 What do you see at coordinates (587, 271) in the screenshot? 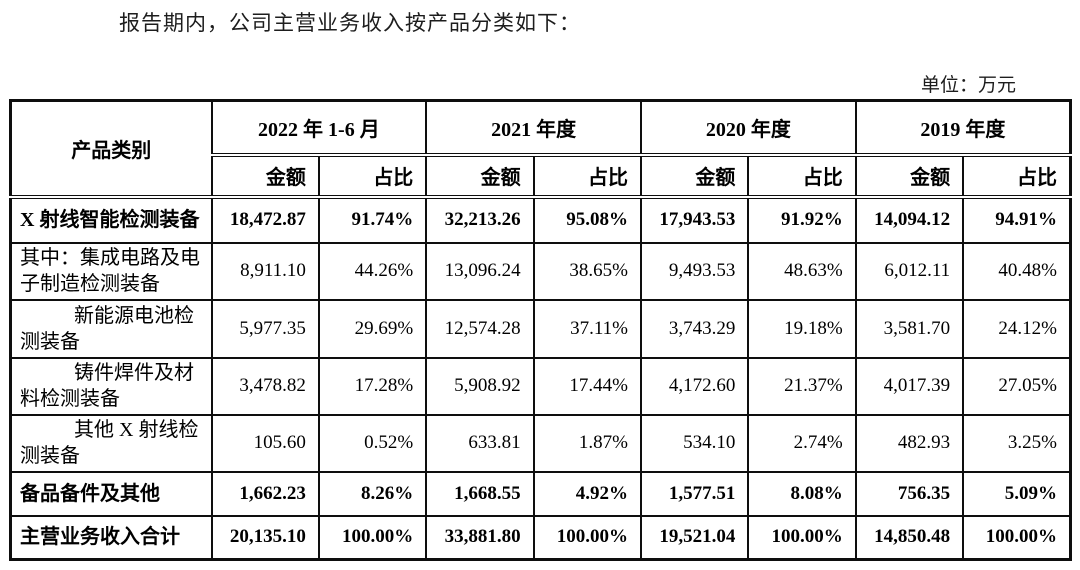
I see `ratio-cell: 38.65%` at bounding box center [587, 271].